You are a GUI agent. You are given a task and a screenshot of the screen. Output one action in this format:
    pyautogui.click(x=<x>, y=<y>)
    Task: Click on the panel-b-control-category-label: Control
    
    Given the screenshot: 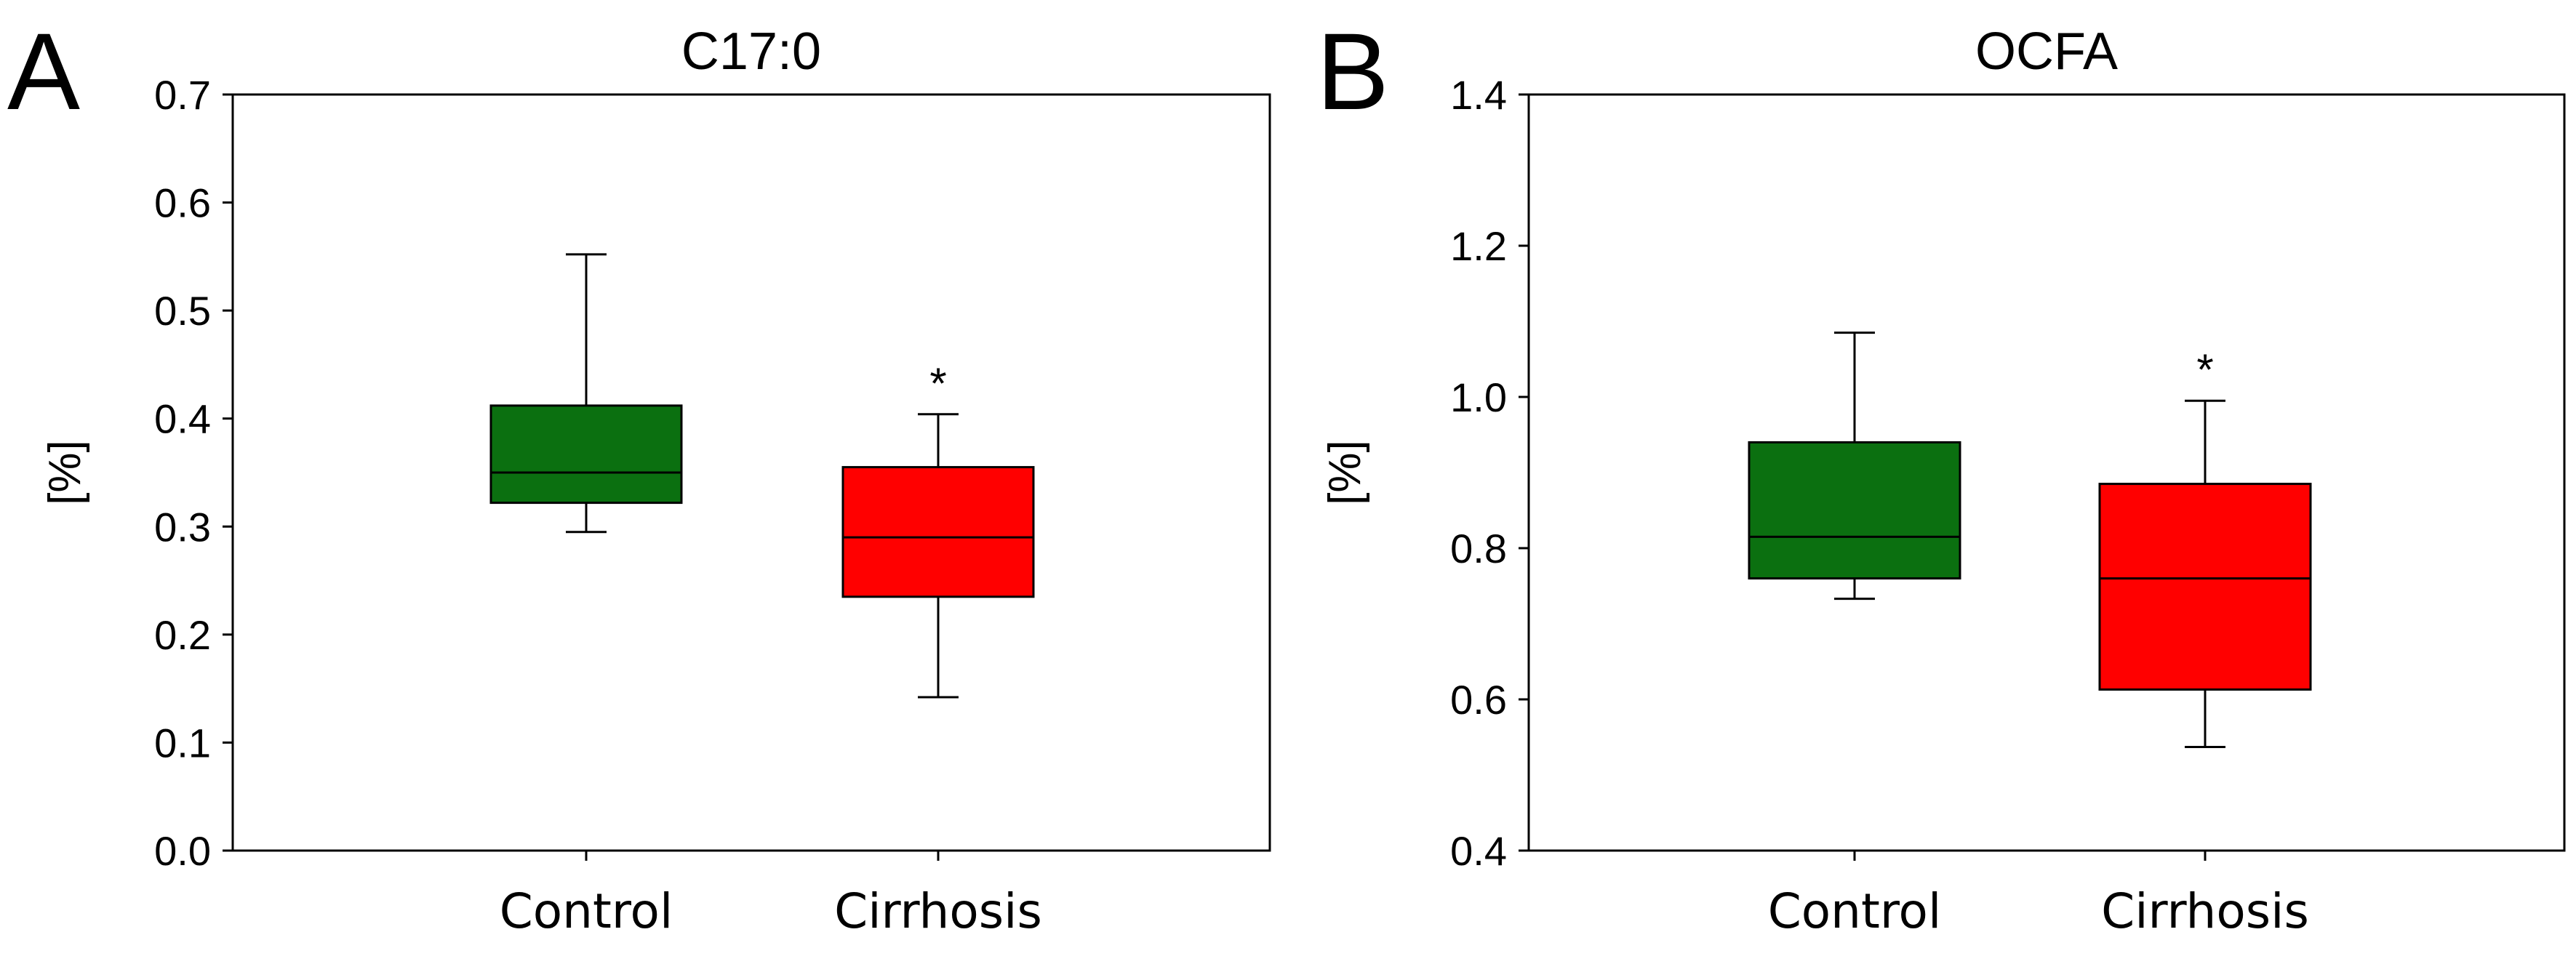 What is the action you would take?
    pyautogui.click(x=1855, y=911)
    